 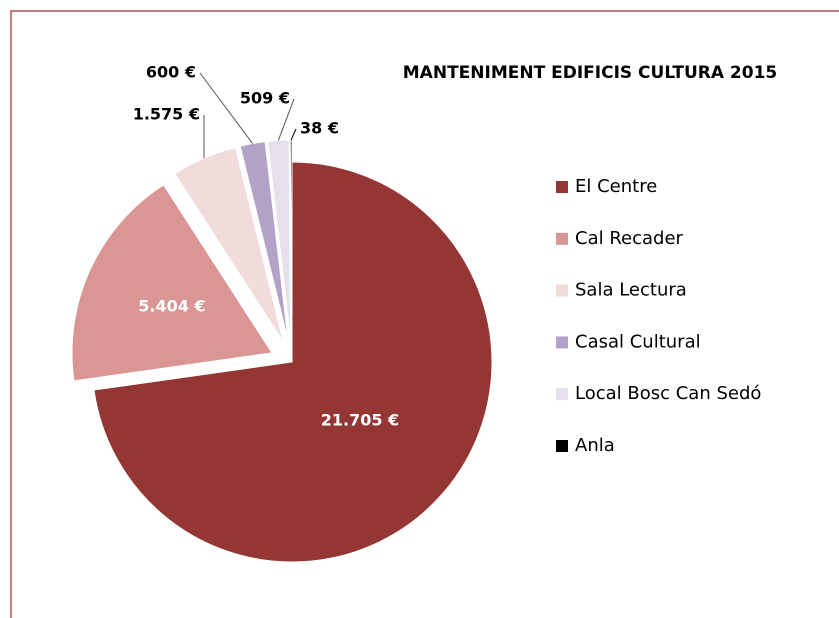 What do you see at coordinates (265, 98) in the screenshot?
I see `data-label: 509 €` at bounding box center [265, 98].